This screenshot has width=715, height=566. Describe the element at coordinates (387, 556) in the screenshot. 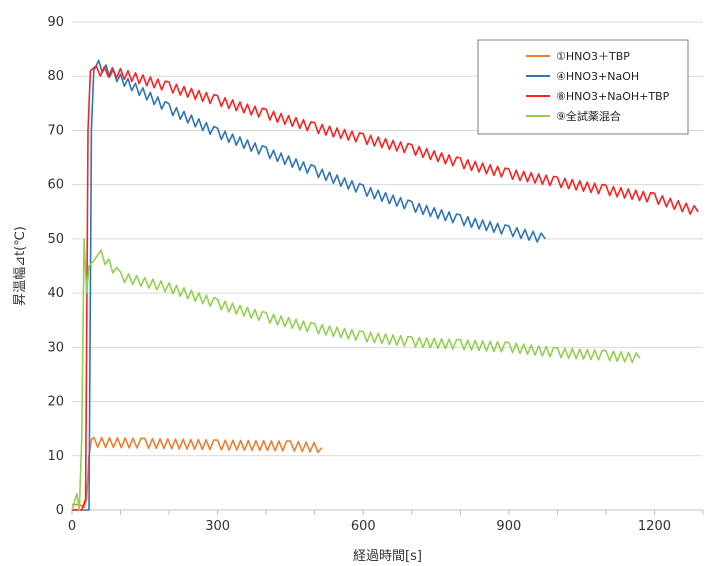

I see `x-axis-title: 経過時間[s]` at that location.